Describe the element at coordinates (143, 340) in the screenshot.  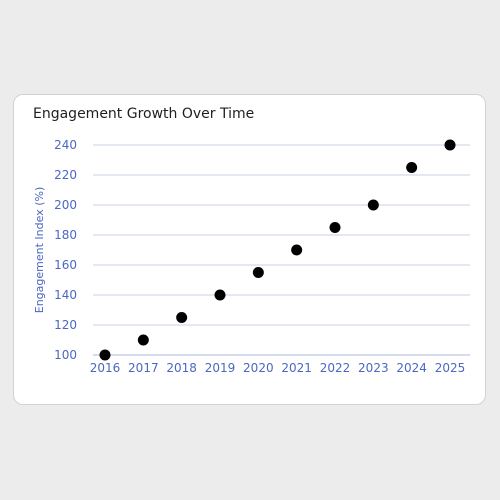
I see `data-point-2017` at that location.